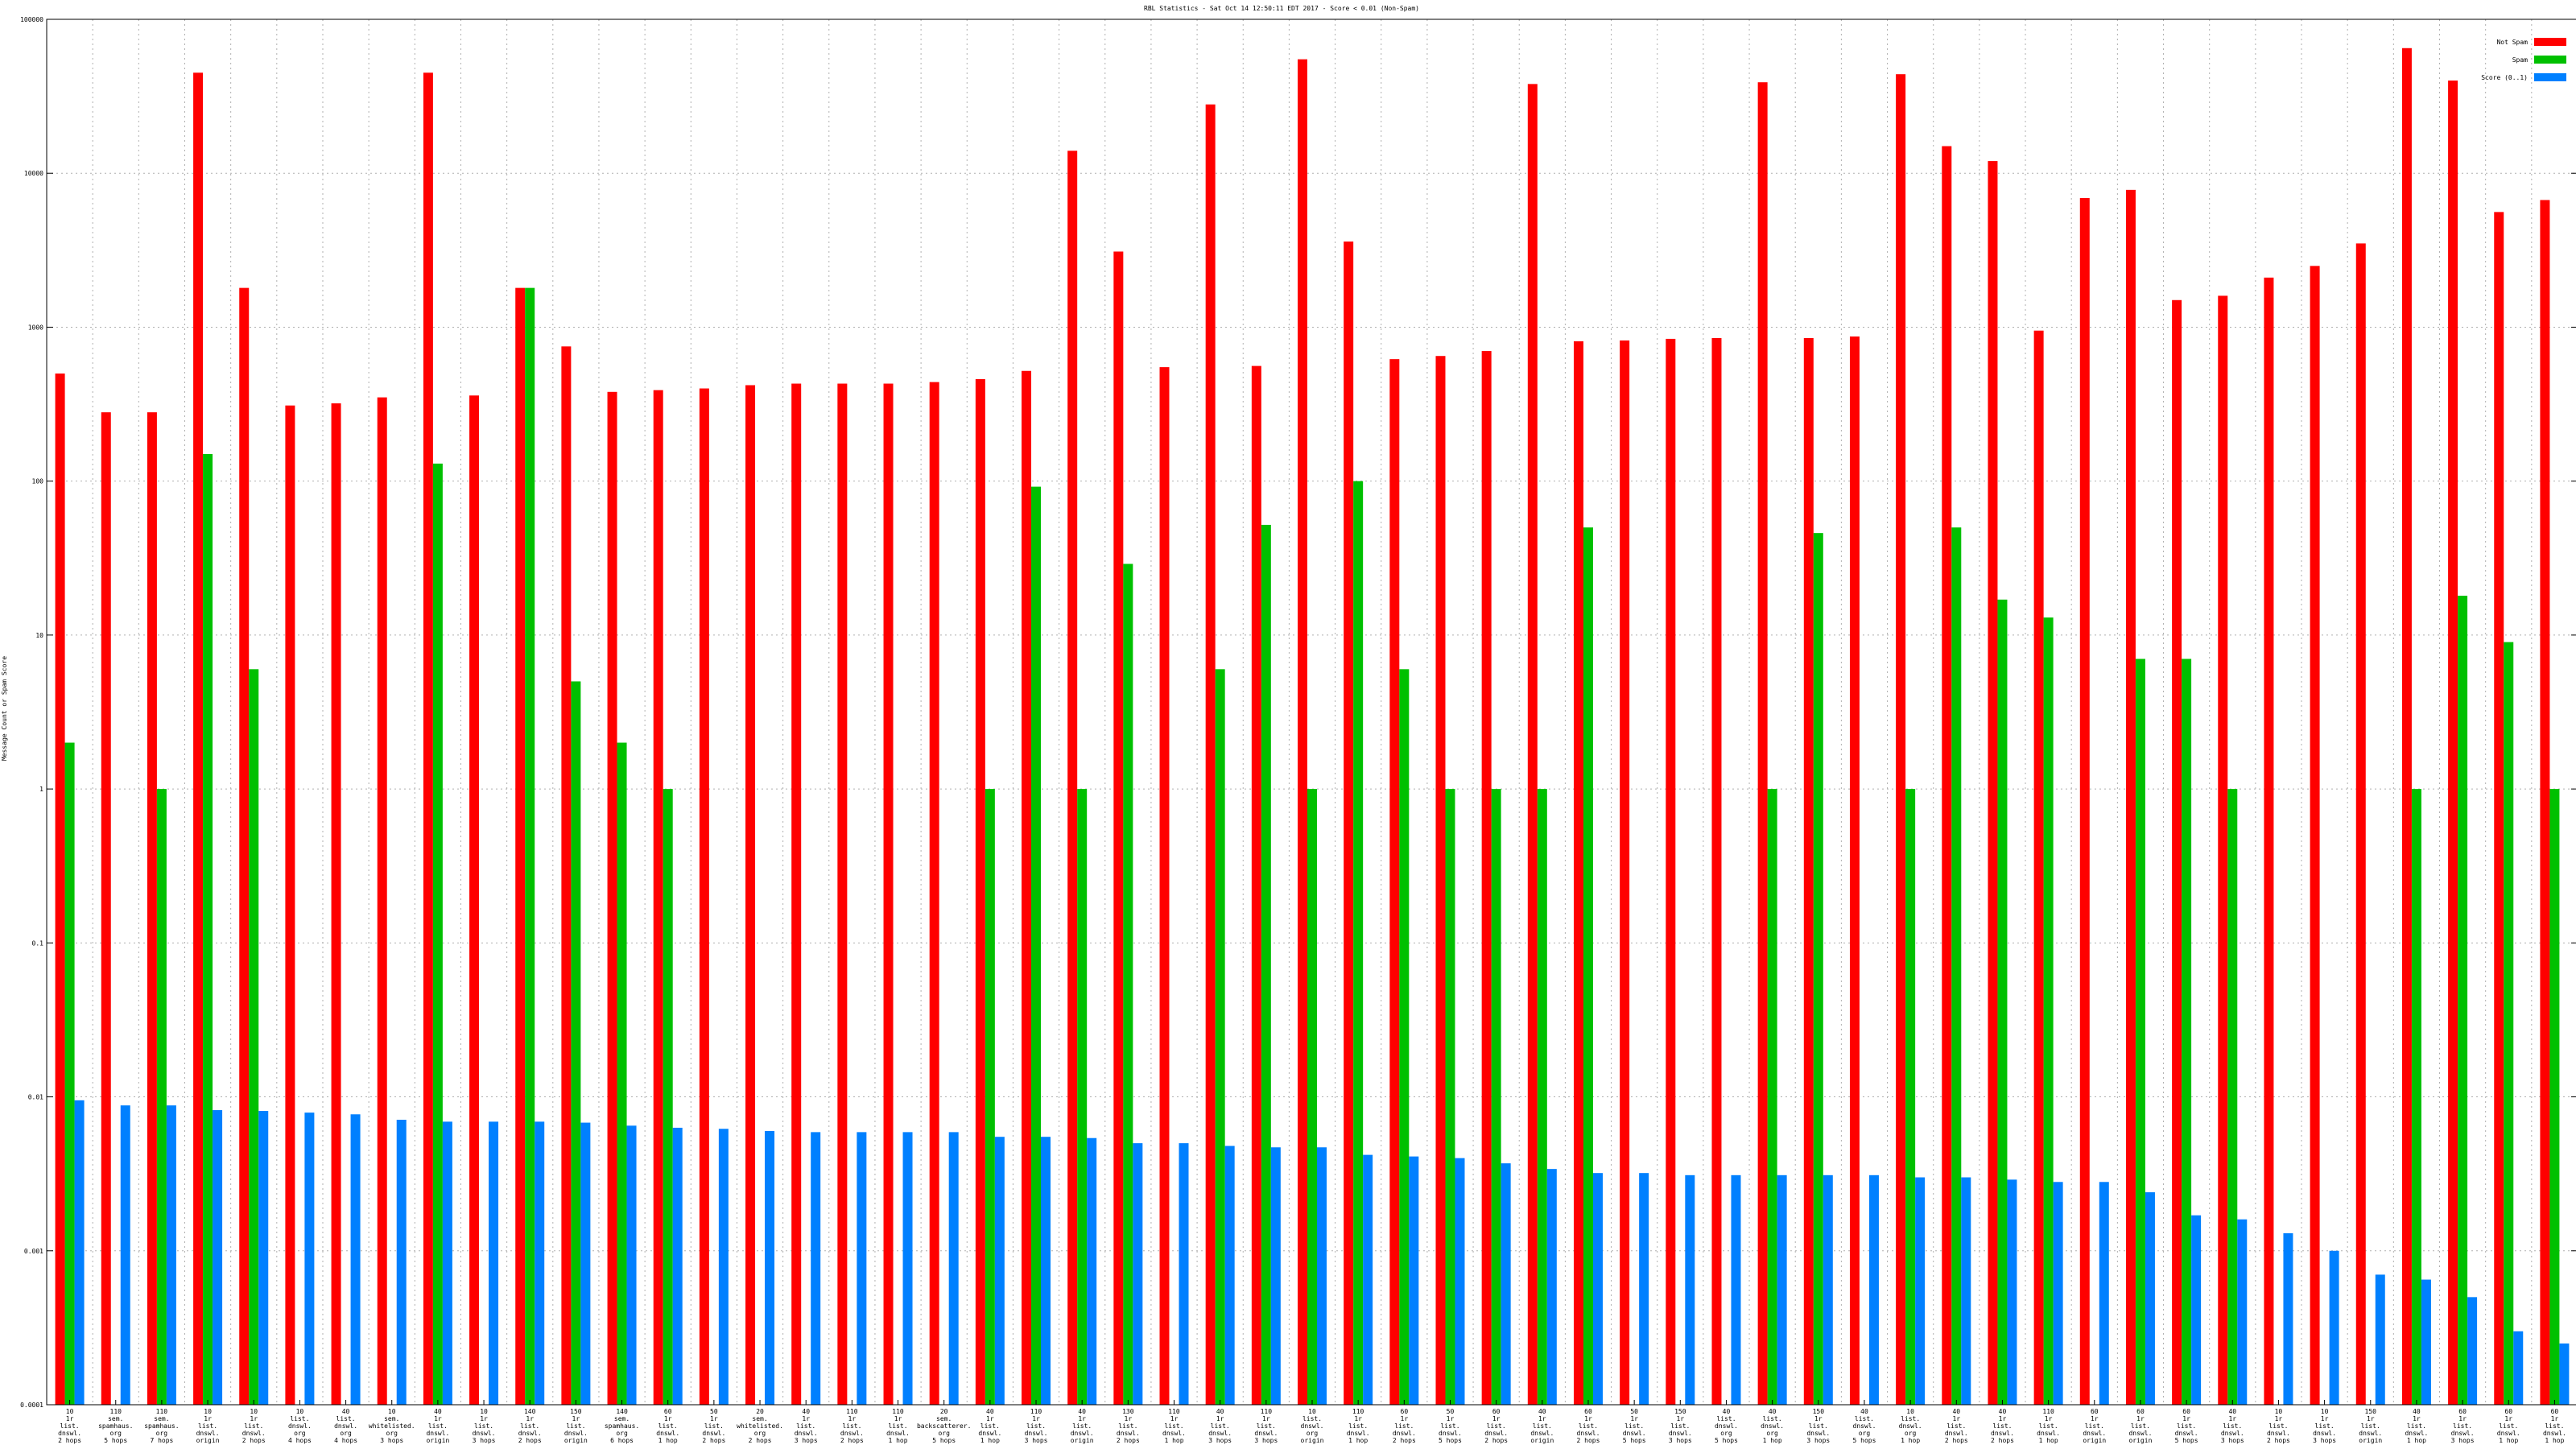  I want to click on x-tick-label: 130 1r list. dnswl. 2 hops, so click(1128, 1426).